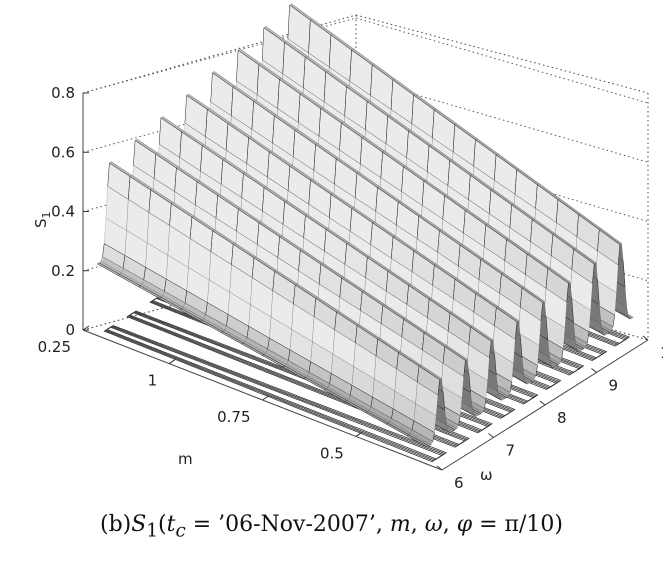 The image size is (663, 564). Describe the element at coordinates (417, 524) in the screenshot. I see `caption-sep1: ,` at that location.